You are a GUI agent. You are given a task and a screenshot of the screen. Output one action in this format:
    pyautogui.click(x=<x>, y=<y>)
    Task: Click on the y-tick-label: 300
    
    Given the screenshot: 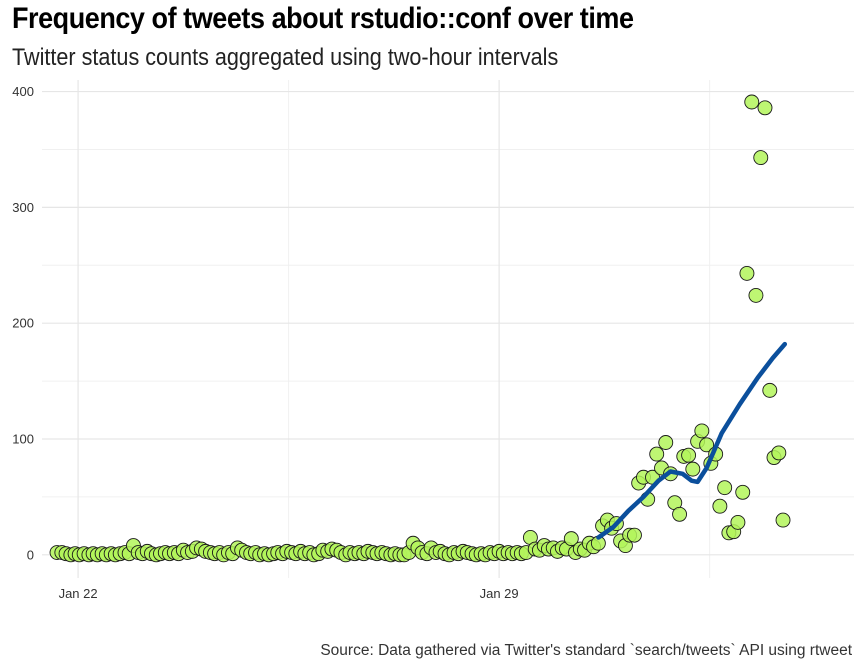 What is the action you would take?
    pyautogui.click(x=23, y=207)
    